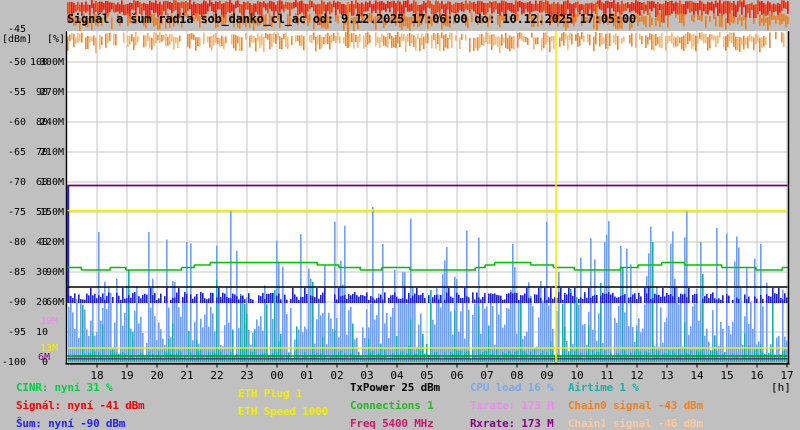 This screenshot has height=430, width=800. I want to click on y-axis-dbm-label: -75, so click(17, 212).